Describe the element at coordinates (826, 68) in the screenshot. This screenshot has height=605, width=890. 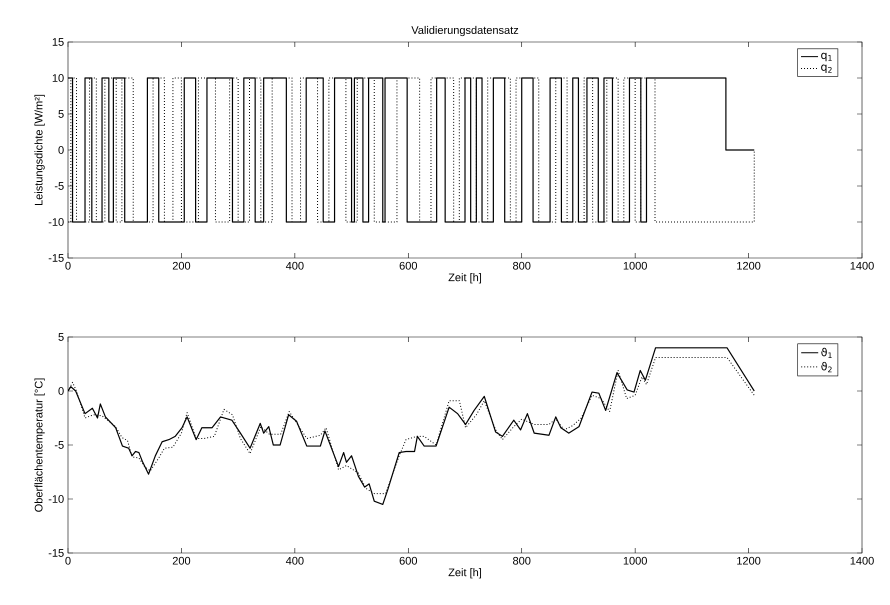
I see `legend-label: q$_{2}$` at that location.